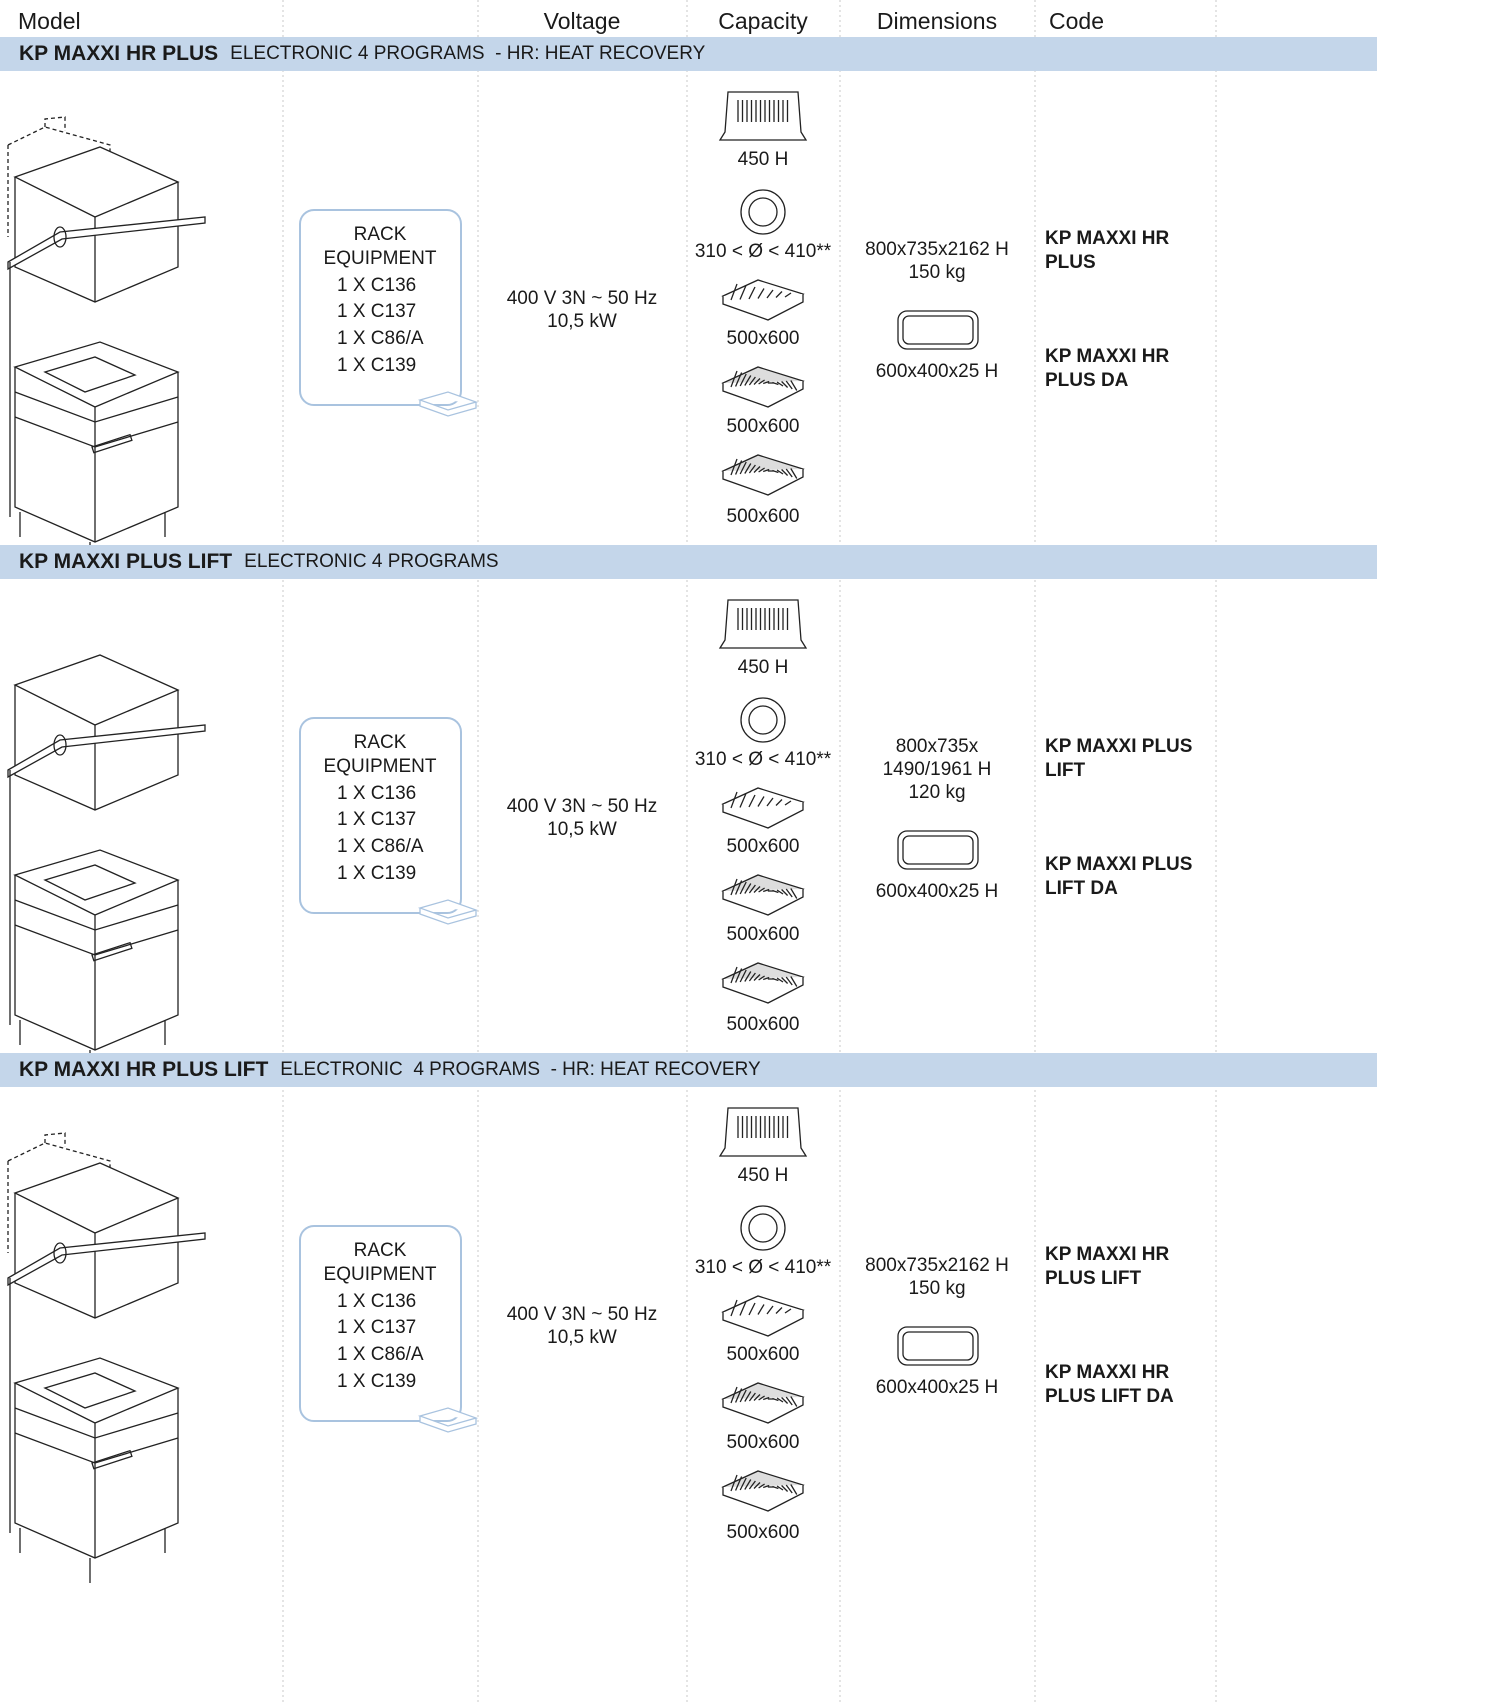 The height and width of the screenshot is (1702, 1495). What do you see at coordinates (377, 1301) in the screenshot?
I see `rack-item: 1 X C136` at bounding box center [377, 1301].